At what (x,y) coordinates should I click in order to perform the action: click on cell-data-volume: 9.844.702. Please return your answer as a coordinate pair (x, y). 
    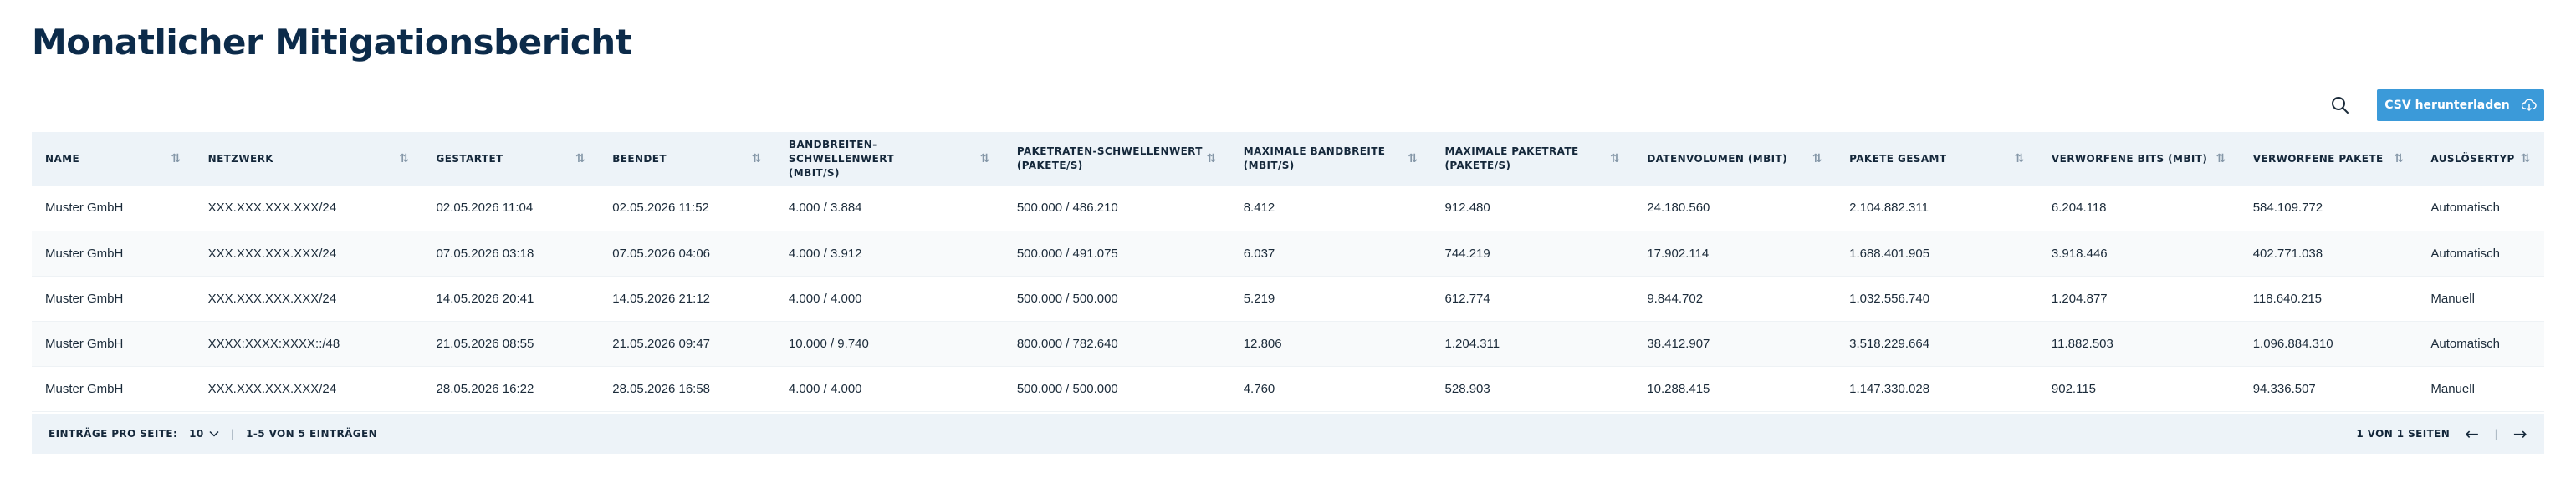
    Looking at the image, I should click on (1675, 298).